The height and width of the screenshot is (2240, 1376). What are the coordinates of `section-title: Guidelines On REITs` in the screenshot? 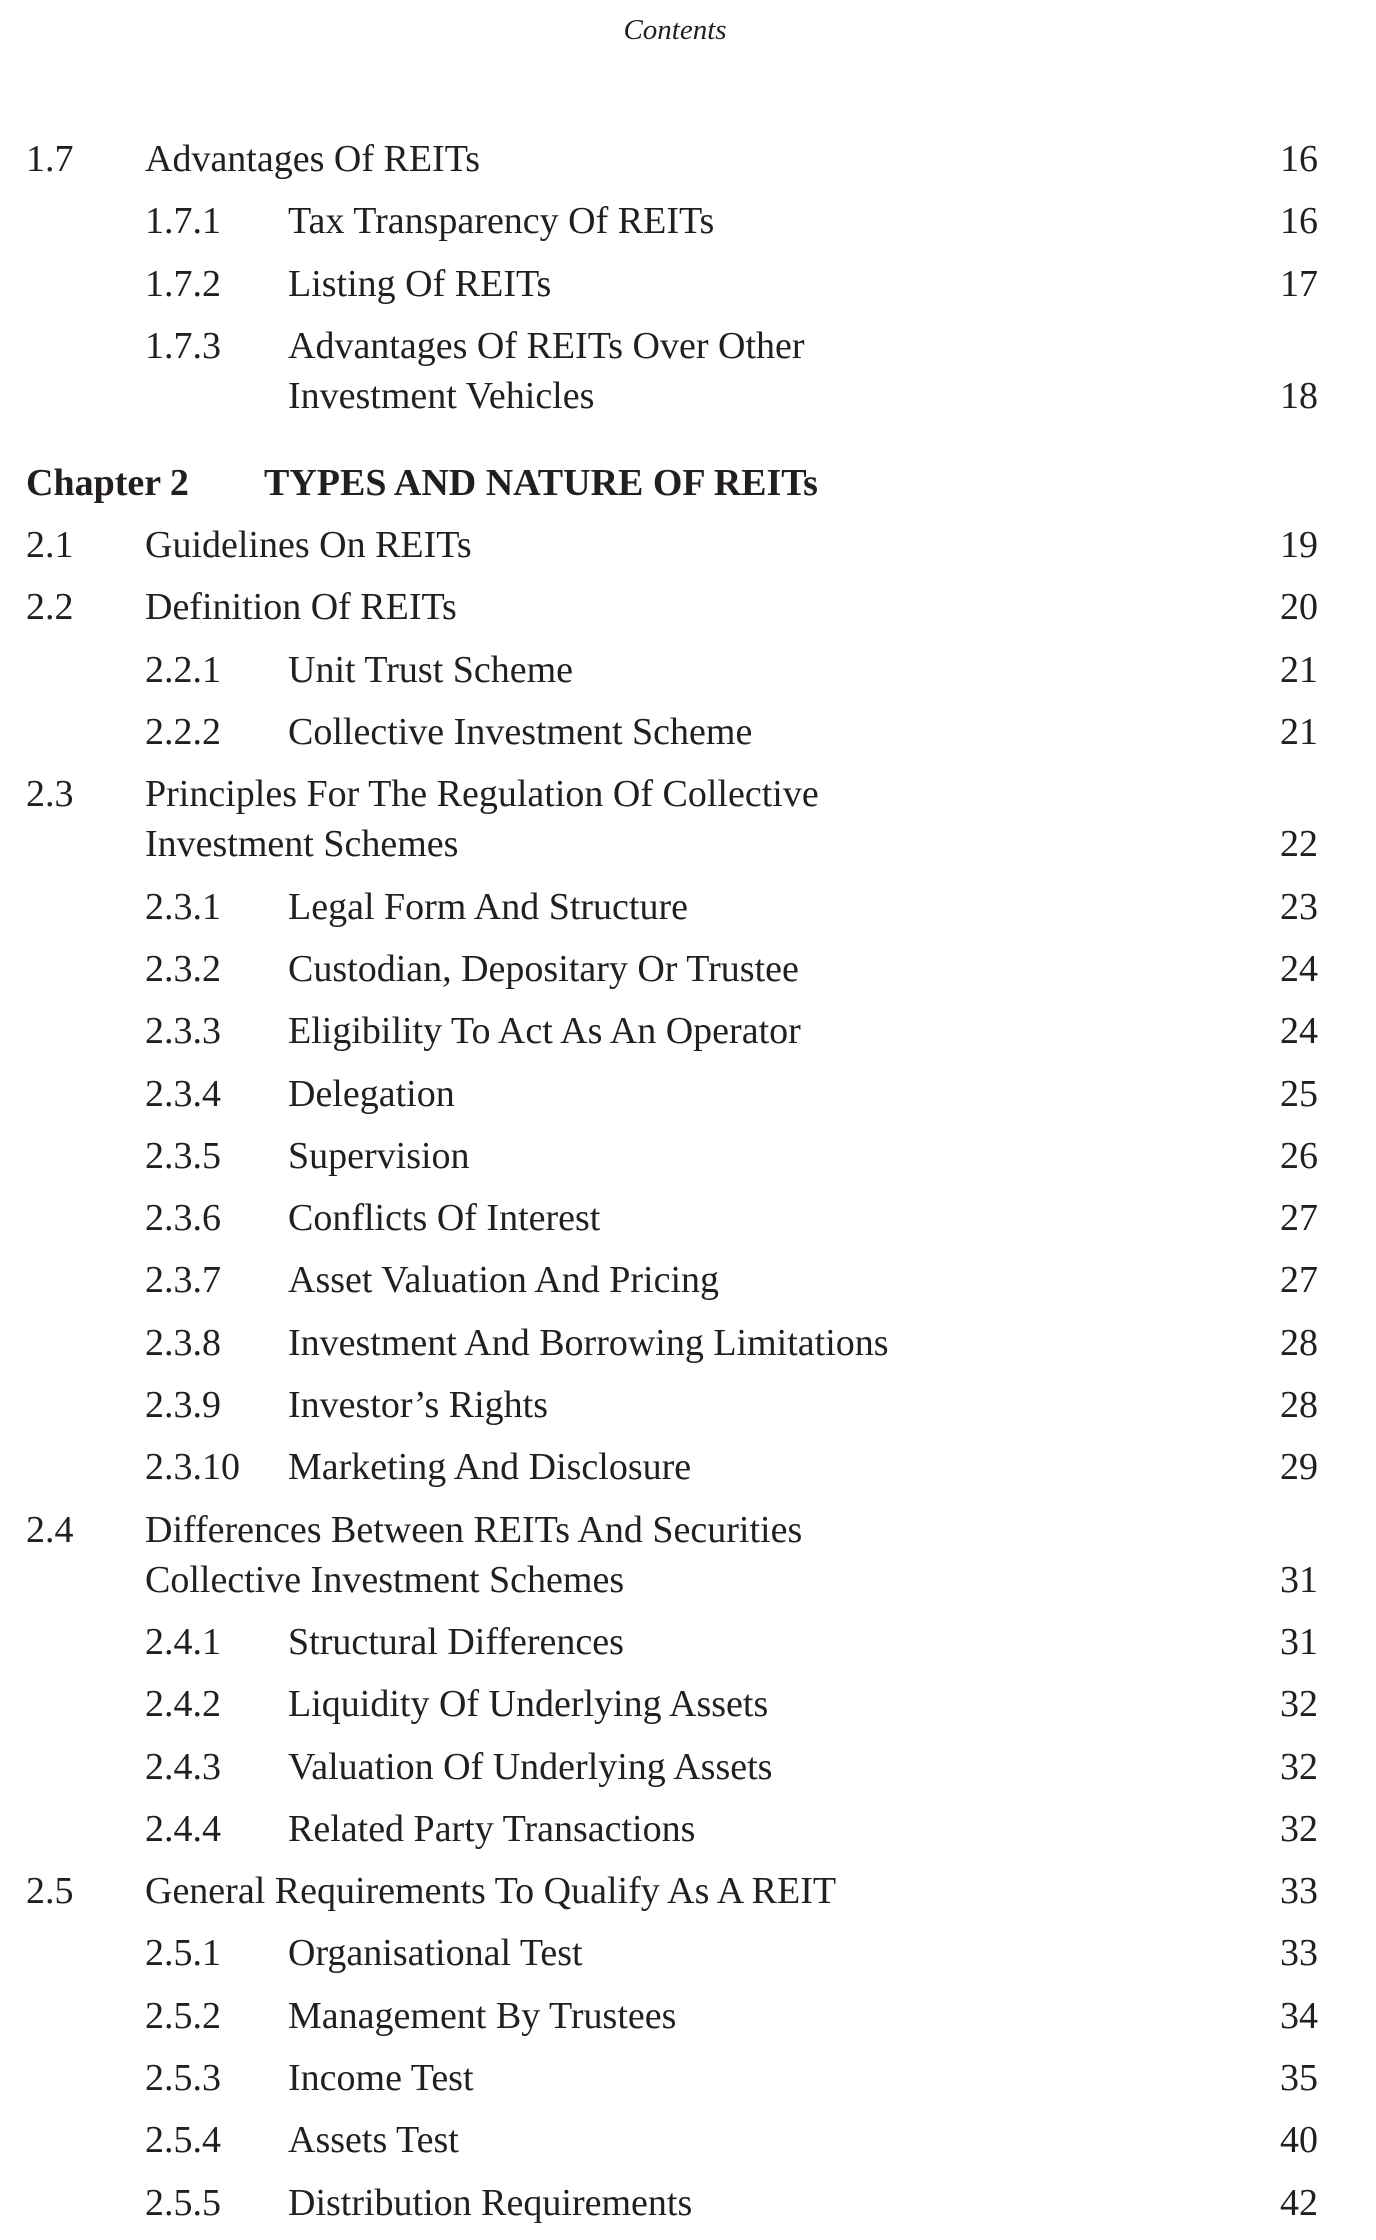 It's located at (760, 545).